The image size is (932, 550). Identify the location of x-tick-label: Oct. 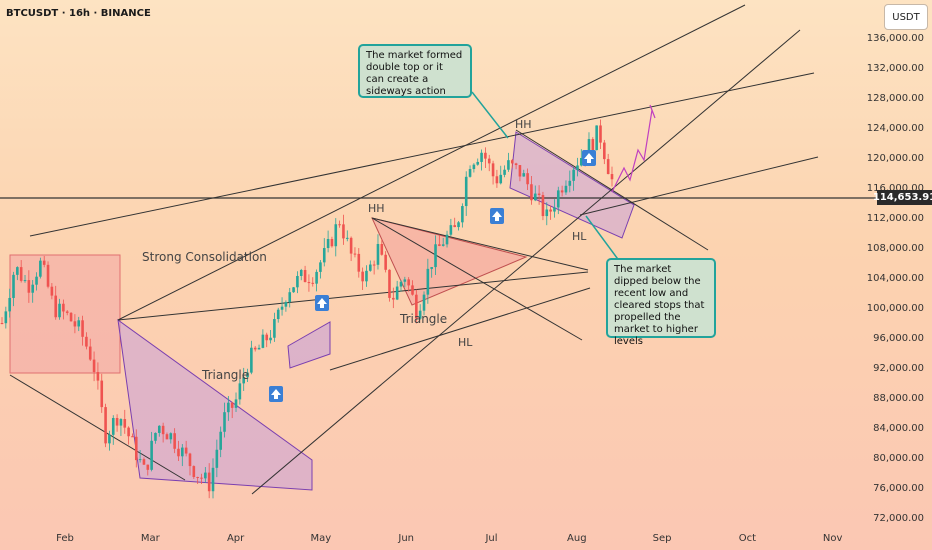
(747, 538).